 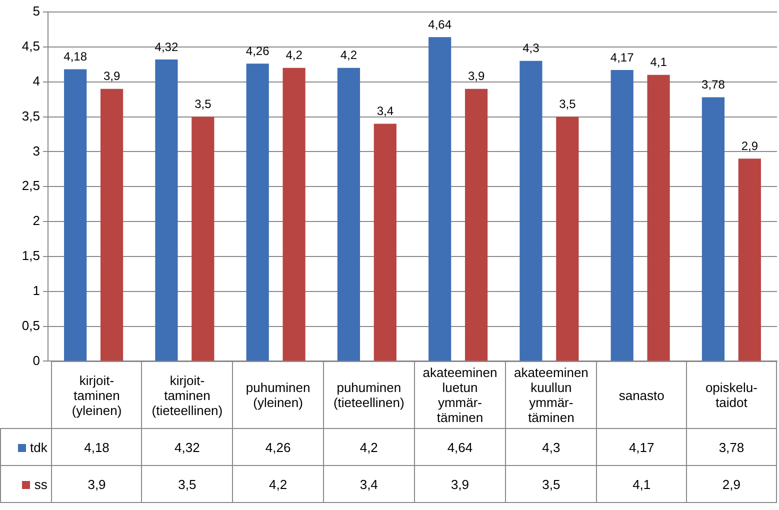 I want to click on x-tick-label: kirjoit- taminen (yleinen), so click(x=97, y=395).